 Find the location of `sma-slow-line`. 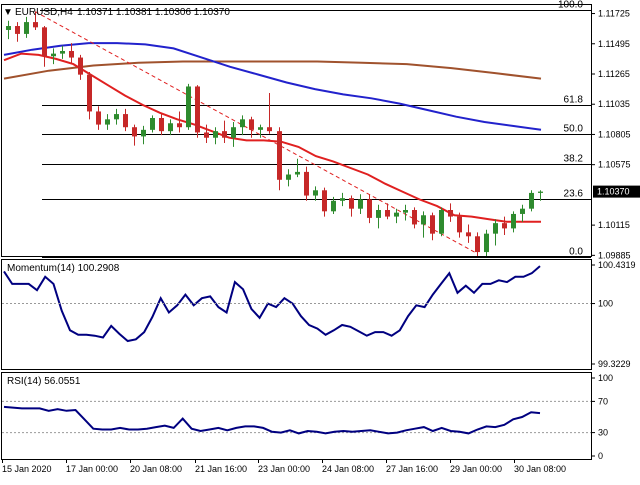

sma-slow-line is located at coordinates (272, 70).